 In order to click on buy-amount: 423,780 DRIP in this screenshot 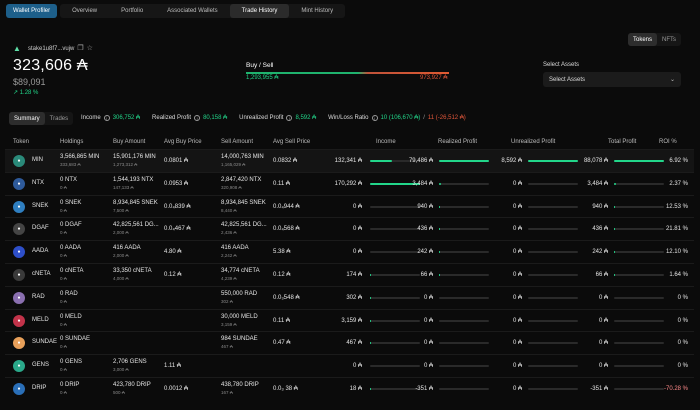, I will do `click(132, 384)`.